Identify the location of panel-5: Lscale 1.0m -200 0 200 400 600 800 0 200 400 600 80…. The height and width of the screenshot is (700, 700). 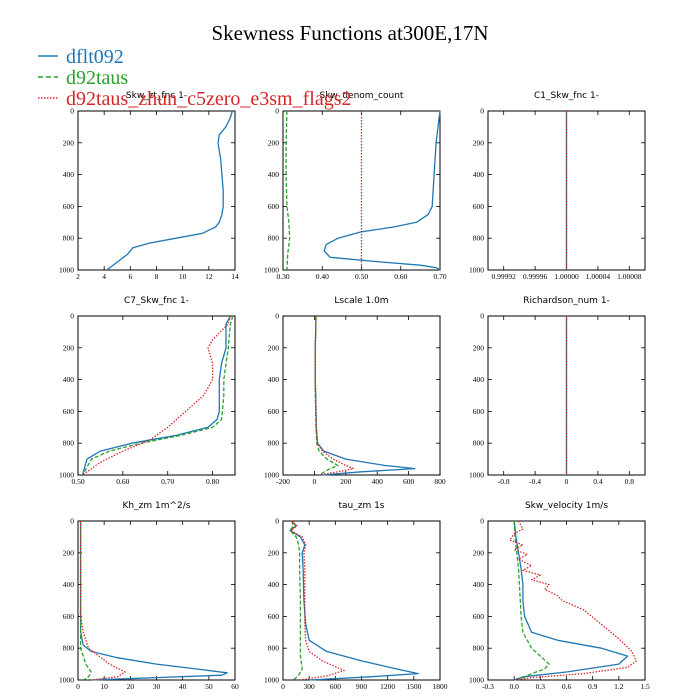
(355, 391).